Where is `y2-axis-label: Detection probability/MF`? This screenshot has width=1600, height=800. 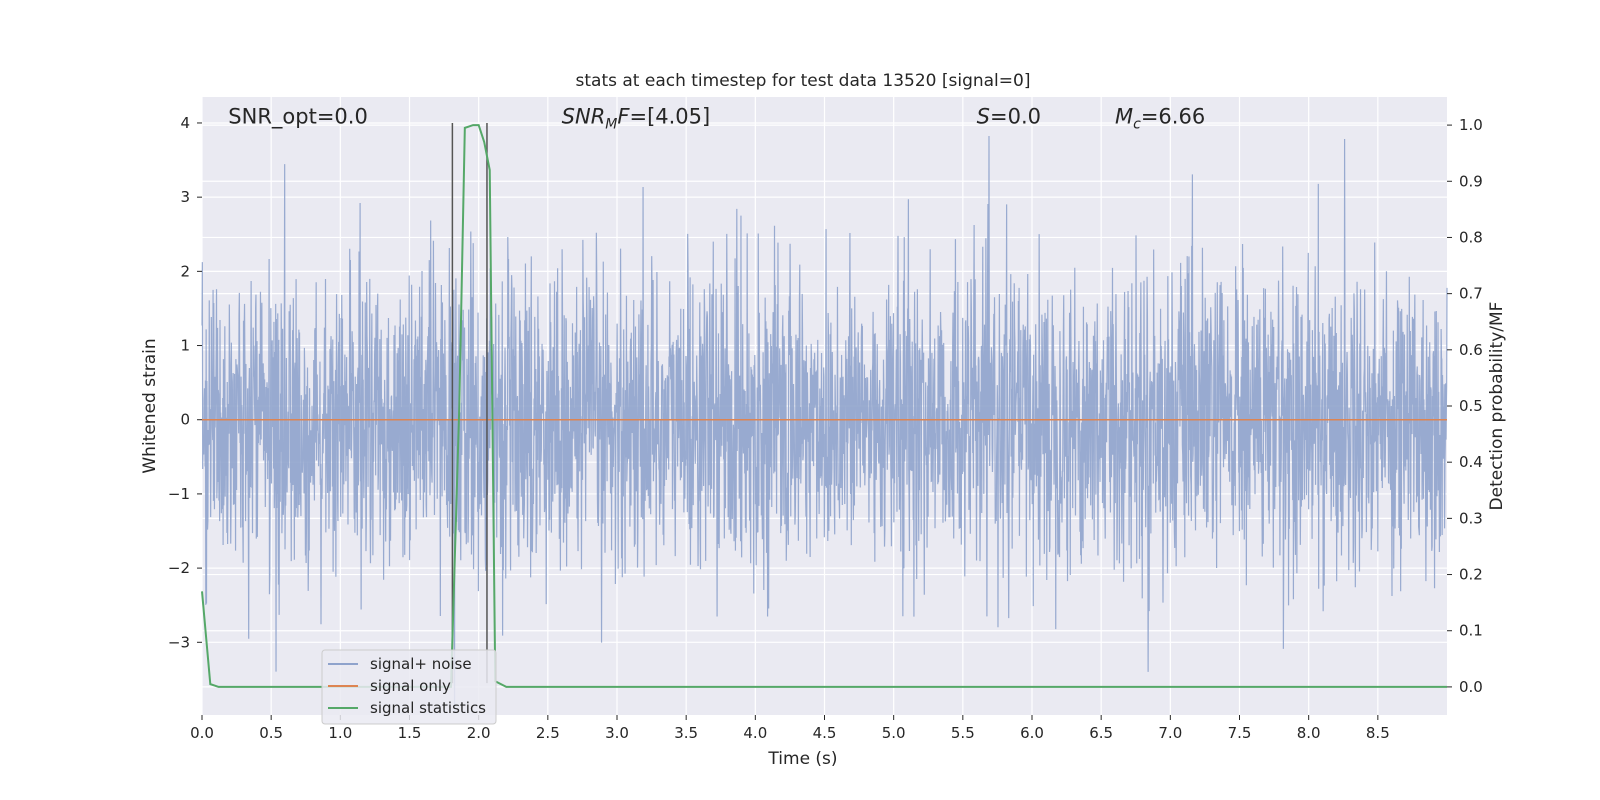 y2-axis-label: Detection probability/MF is located at coordinates (1497, 406).